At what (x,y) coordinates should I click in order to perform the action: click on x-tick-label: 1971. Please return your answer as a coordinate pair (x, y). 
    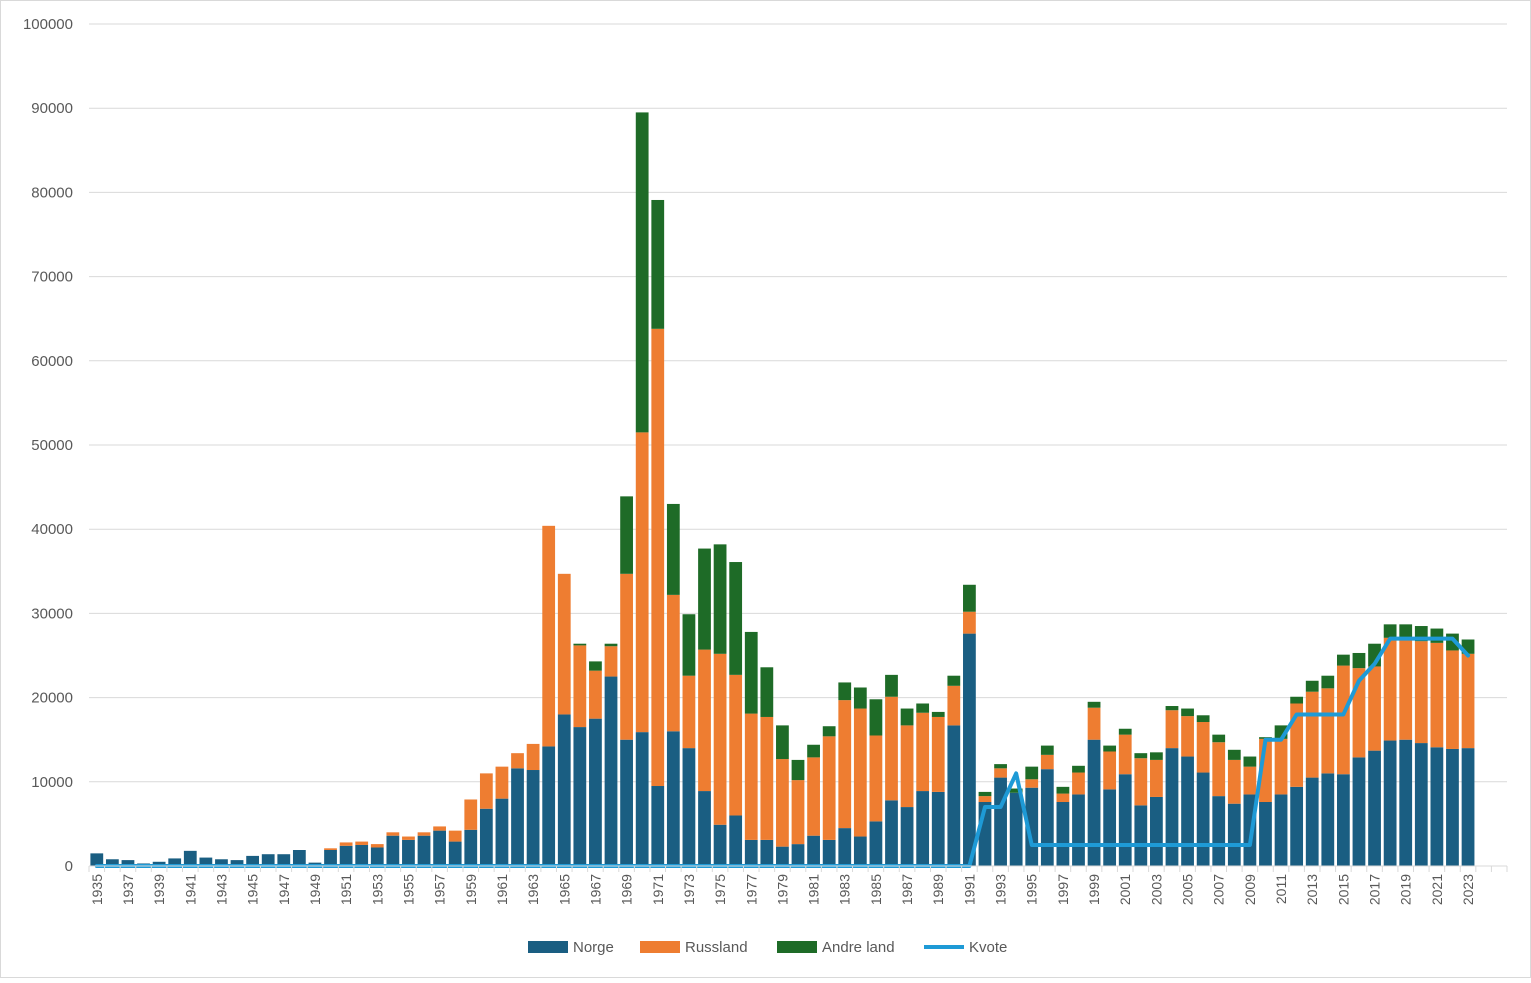
    Looking at the image, I should click on (658, 889).